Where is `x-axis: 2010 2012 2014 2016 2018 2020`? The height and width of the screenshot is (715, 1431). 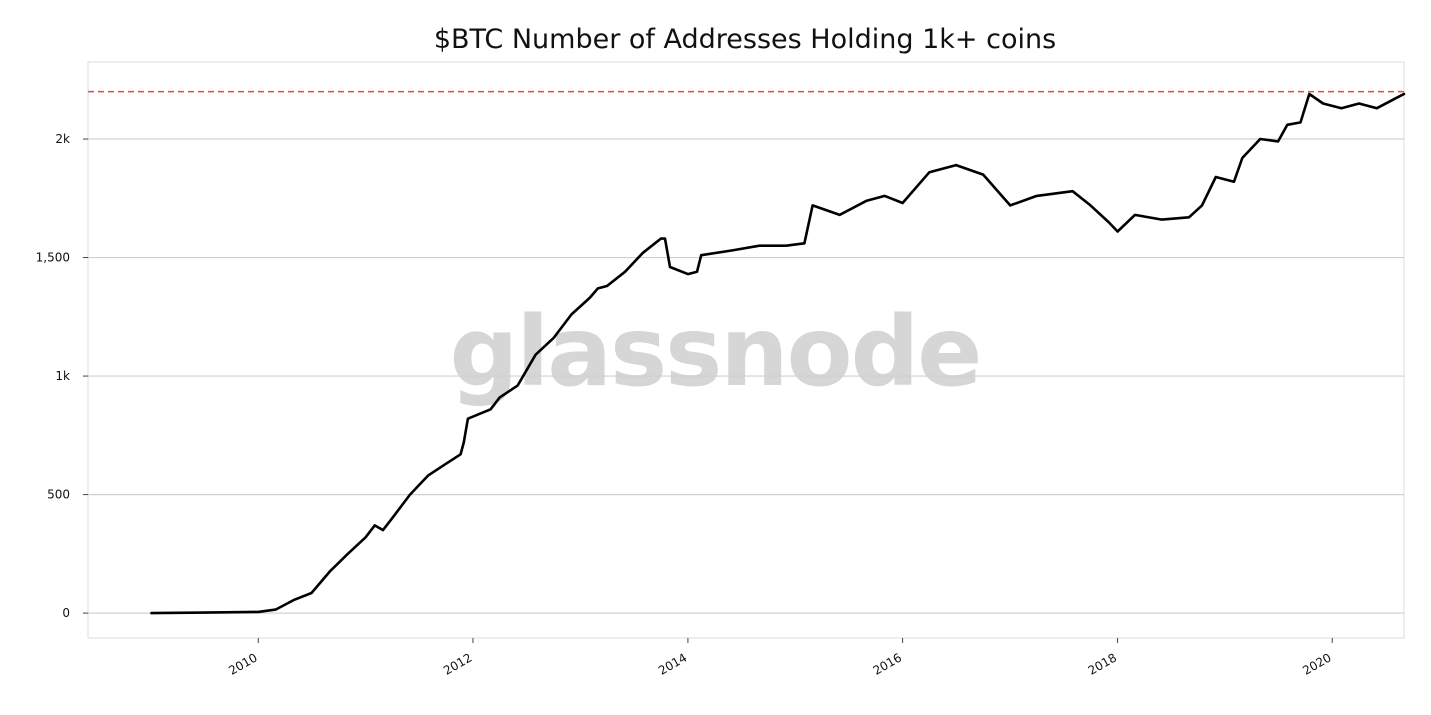 x-axis: 2010 2012 2014 2016 2018 2020 is located at coordinates (780, 658).